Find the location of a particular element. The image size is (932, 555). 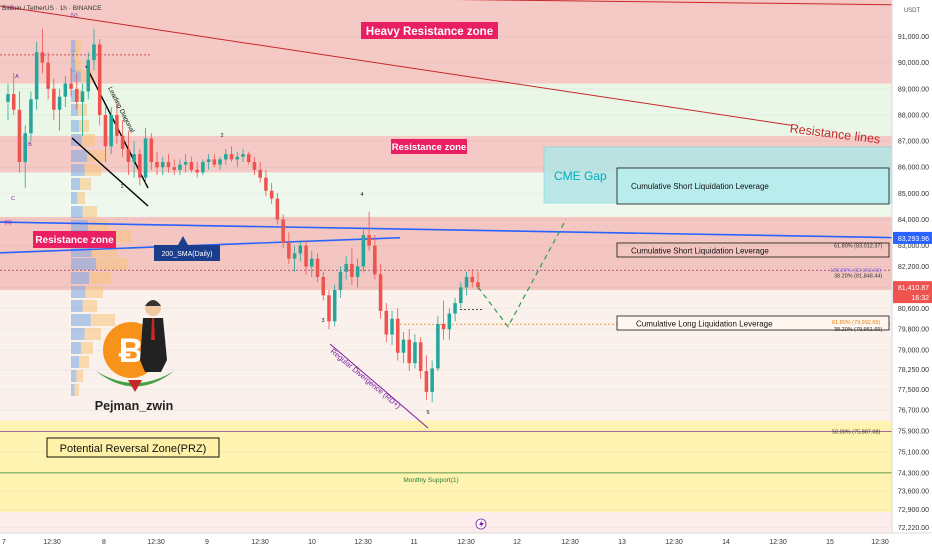

y-tick-label: 83,000.00 is located at coordinates (913, 246).